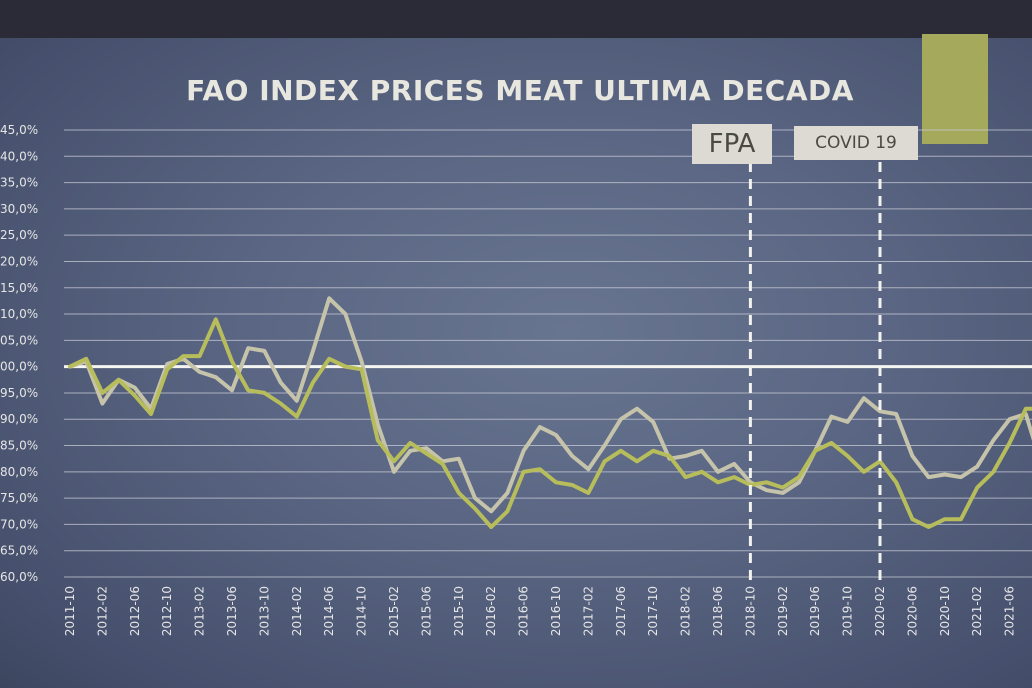  Describe the element at coordinates (732, 144) in the screenshot. I see `fpa-annotation-label: FPA` at that location.